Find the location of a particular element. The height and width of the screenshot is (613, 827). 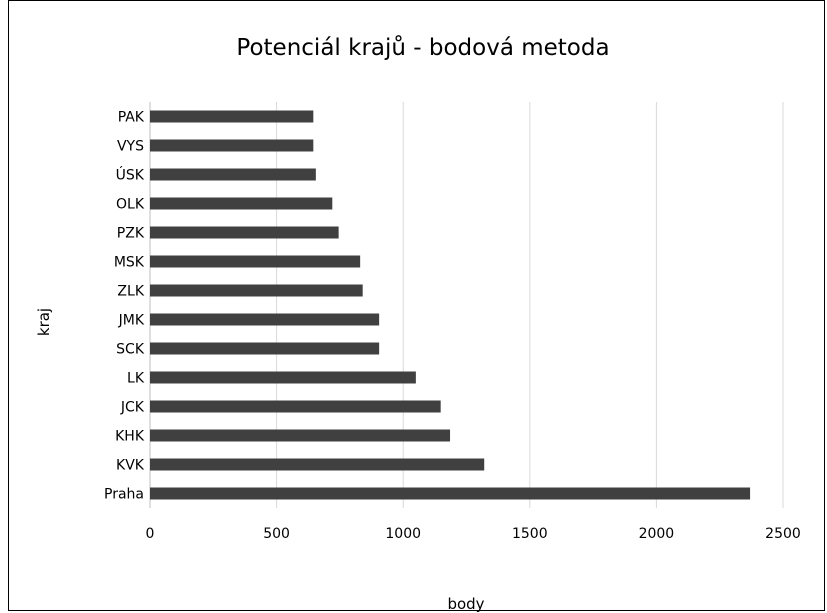

bar-ZLK is located at coordinates (256, 290).